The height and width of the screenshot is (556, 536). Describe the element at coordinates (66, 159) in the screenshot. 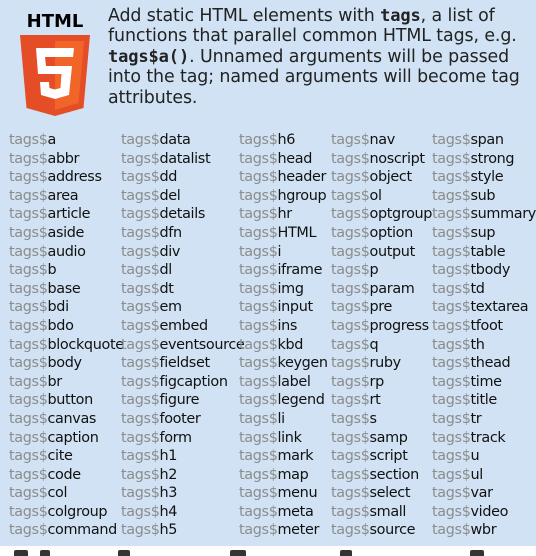

I see `tag-function-item: tags$abbr` at that location.